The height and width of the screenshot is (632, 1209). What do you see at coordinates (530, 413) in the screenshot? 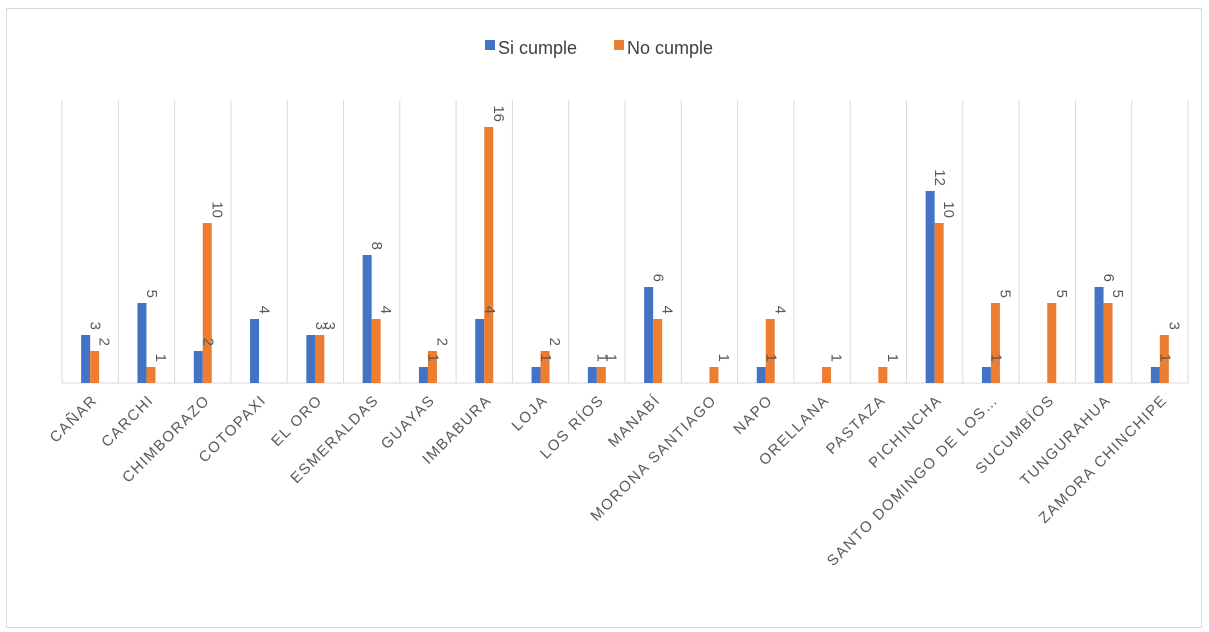
I see `category-tick-label: LOJA` at bounding box center [530, 413].